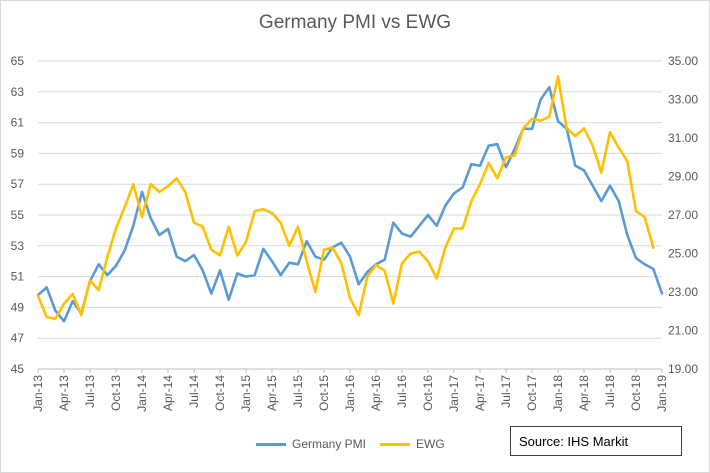 This screenshot has height=473, width=710. I want to click on legend-swatch-pmi, so click(271, 444).